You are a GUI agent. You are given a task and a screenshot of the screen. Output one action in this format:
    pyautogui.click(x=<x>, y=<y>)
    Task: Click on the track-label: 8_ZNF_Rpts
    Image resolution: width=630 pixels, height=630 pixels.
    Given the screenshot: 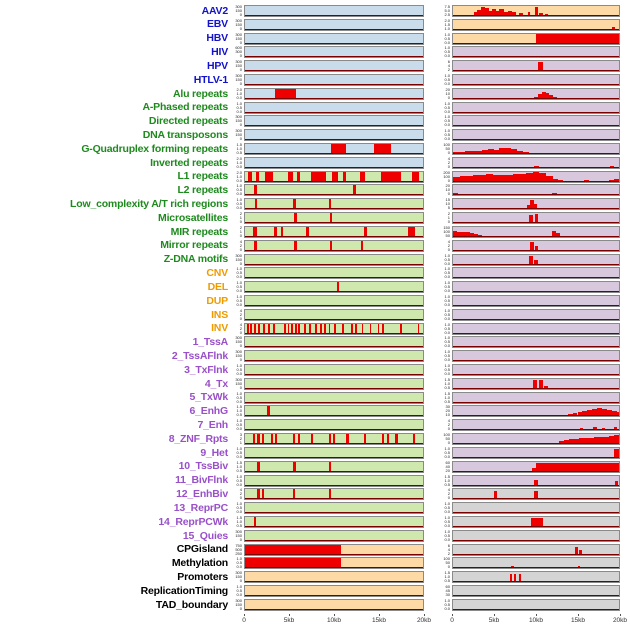 What is the action you would take?
    pyautogui.click(x=198, y=438)
    